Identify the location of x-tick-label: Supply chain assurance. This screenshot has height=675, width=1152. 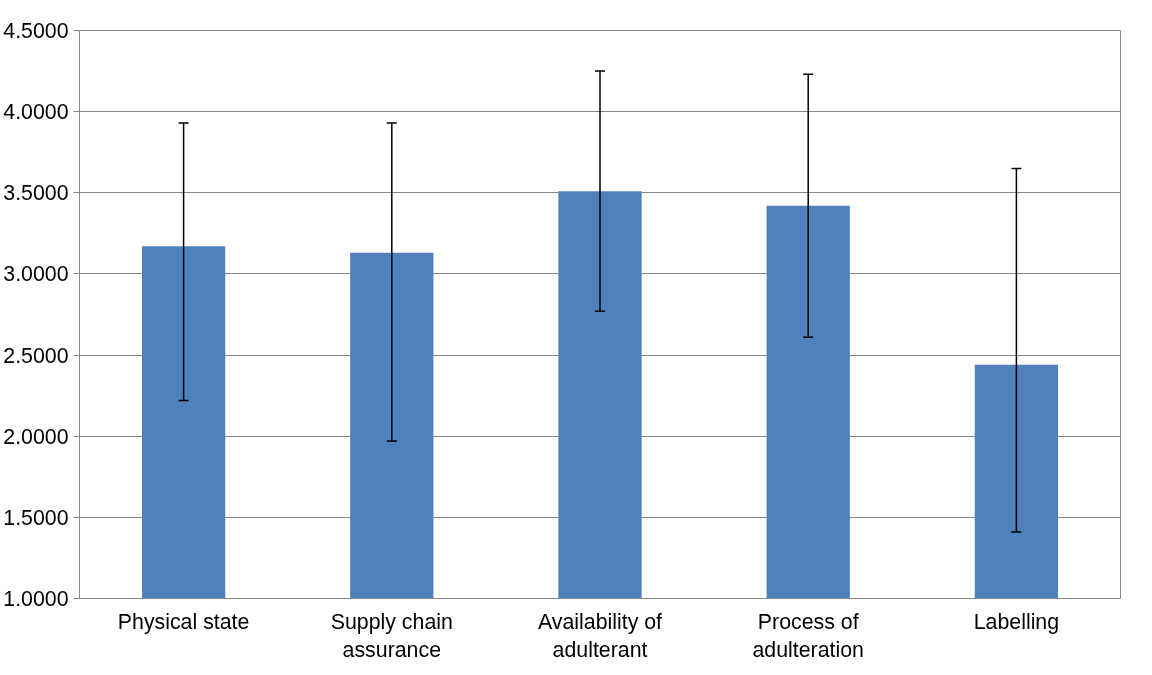
(391, 636).